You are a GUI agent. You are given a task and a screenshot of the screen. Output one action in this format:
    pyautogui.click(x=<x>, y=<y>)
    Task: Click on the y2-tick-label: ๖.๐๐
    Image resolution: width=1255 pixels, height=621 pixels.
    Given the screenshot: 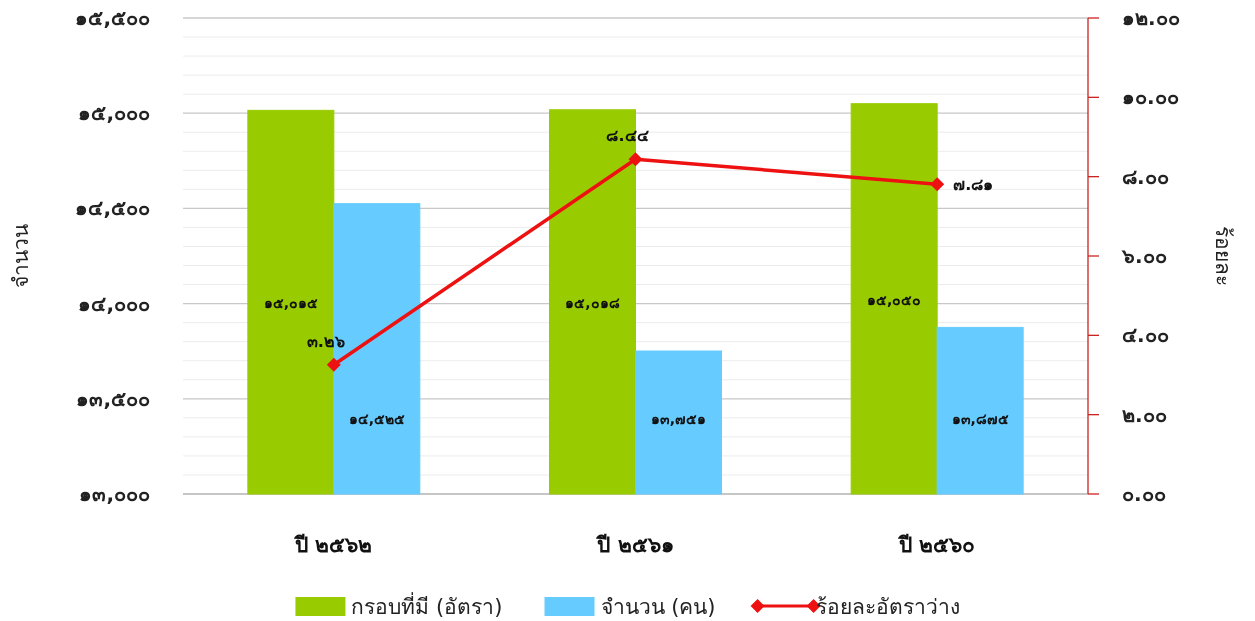 What is the action you would take?
    pyautogui.click(x=1144, y=256)
    